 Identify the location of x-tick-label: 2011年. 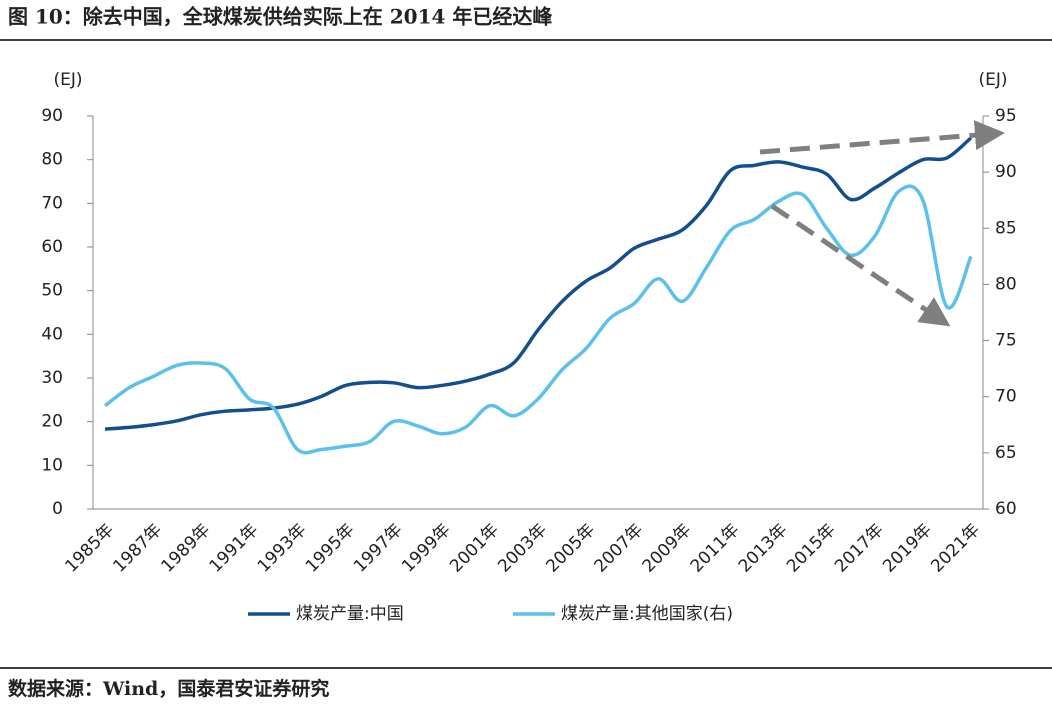
(715, 548).